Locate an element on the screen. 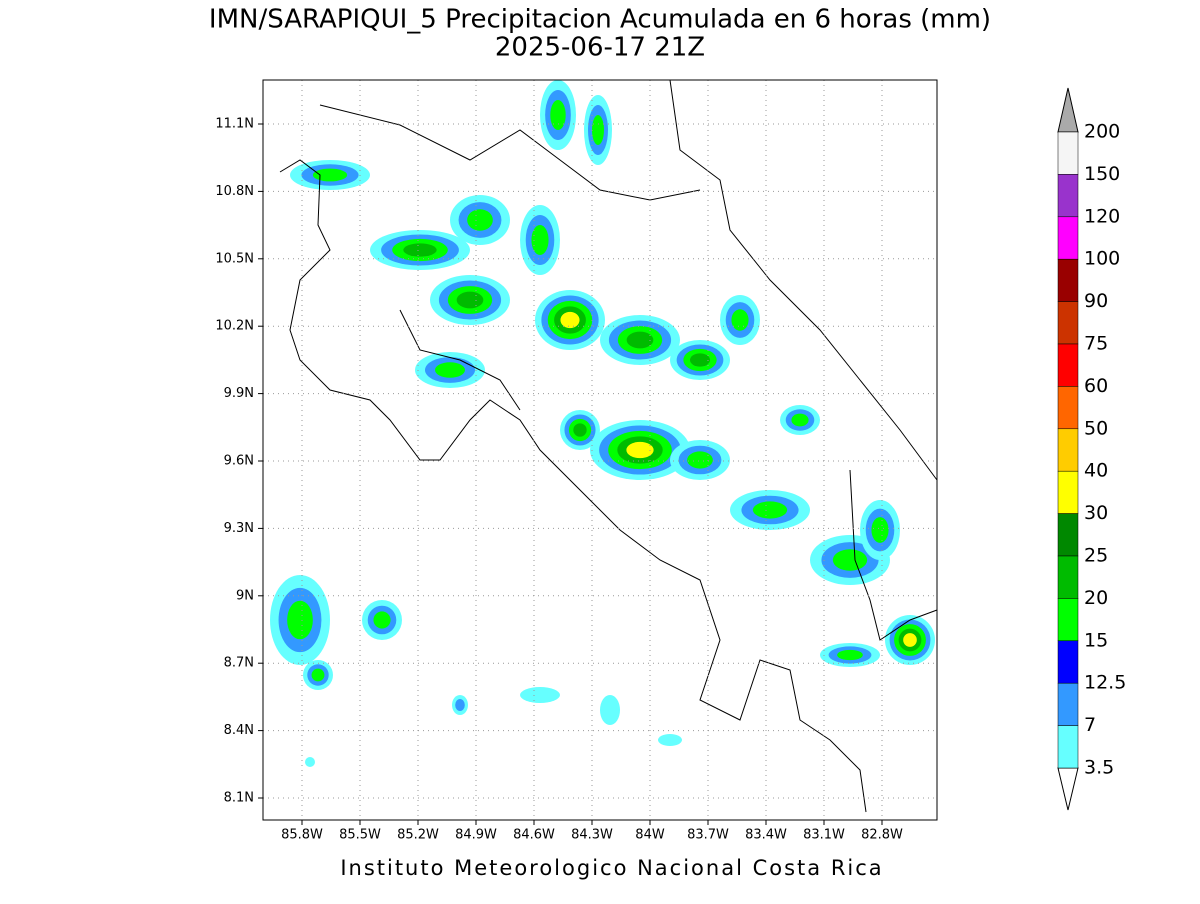 This screenshot has height=904, width=1200. lat-label: 9.6N is located at coordinates (239, 461).